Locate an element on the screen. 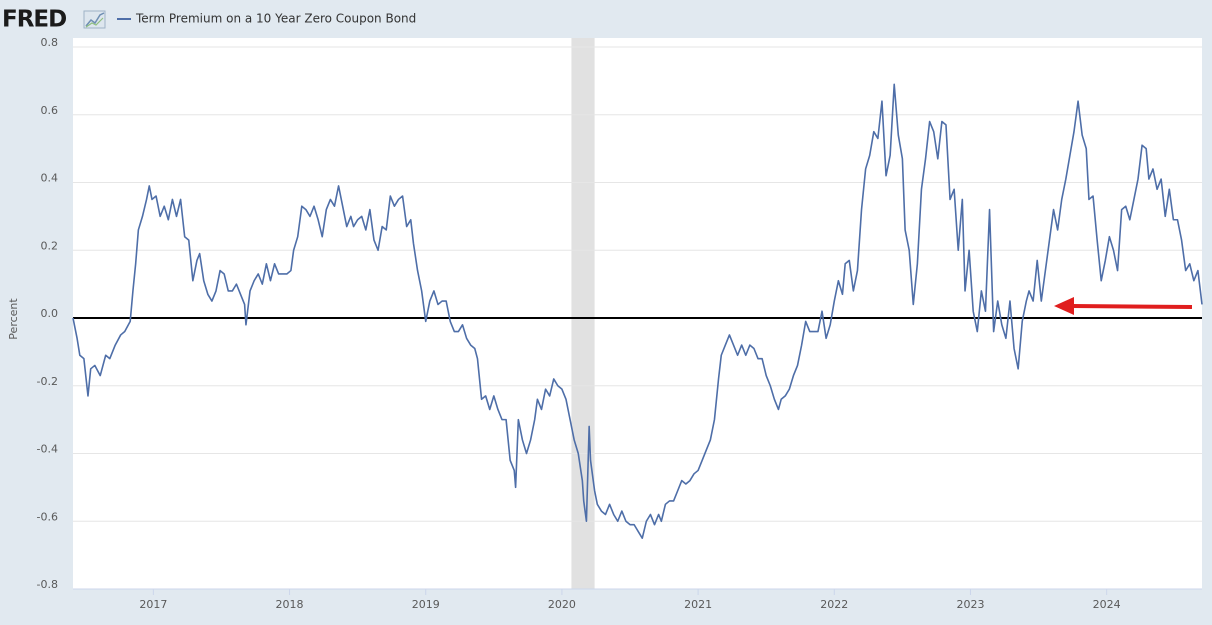 The image size is (1212, 625). x-tick-label: 2024 is located at coordinates (1107, 604).